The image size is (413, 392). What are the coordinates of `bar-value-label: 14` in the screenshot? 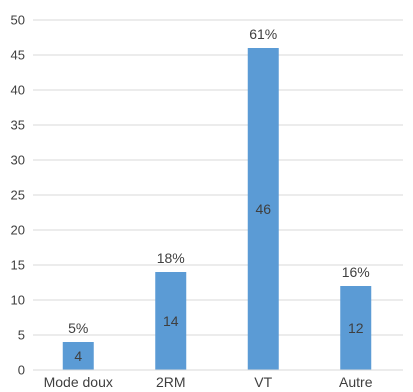 It's located at (171, 321).